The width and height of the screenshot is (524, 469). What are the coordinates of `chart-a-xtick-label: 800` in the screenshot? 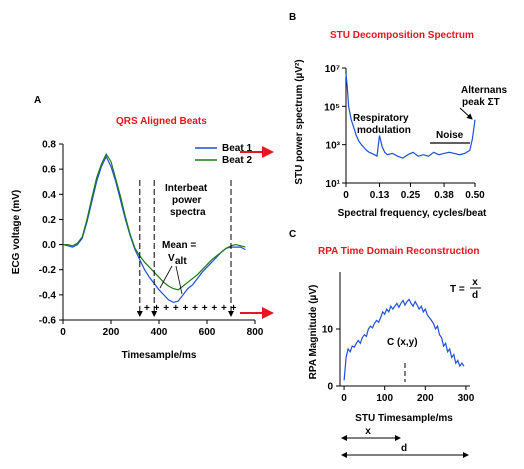 It's located at (255, 332).